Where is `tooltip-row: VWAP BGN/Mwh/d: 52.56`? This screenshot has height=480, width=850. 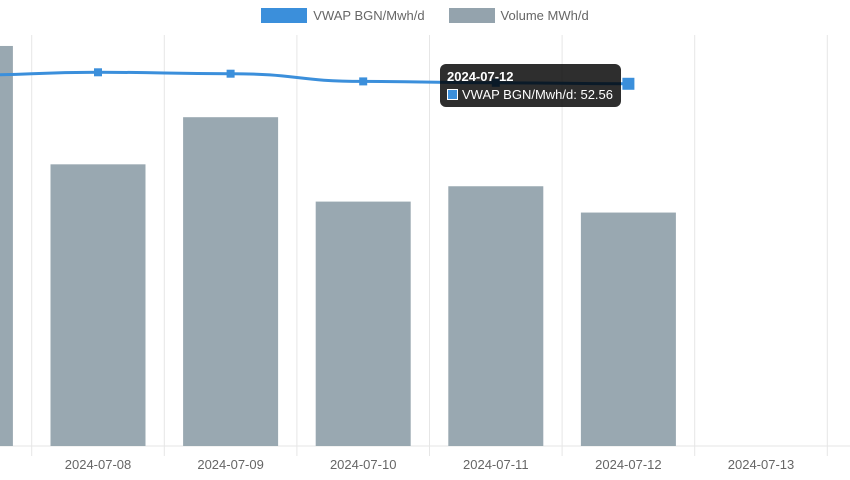 tooltip-row: VWAP BGN/Mwh/d: 52.56 is located at coordinates (530, 94).